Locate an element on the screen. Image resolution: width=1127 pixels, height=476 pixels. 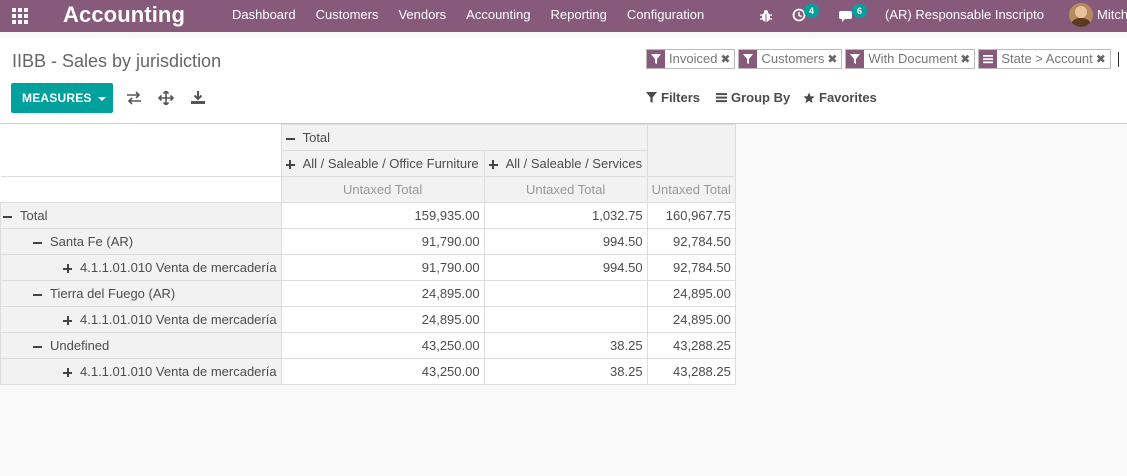
app-brand: Accounting is located at coordinates (124, 14).